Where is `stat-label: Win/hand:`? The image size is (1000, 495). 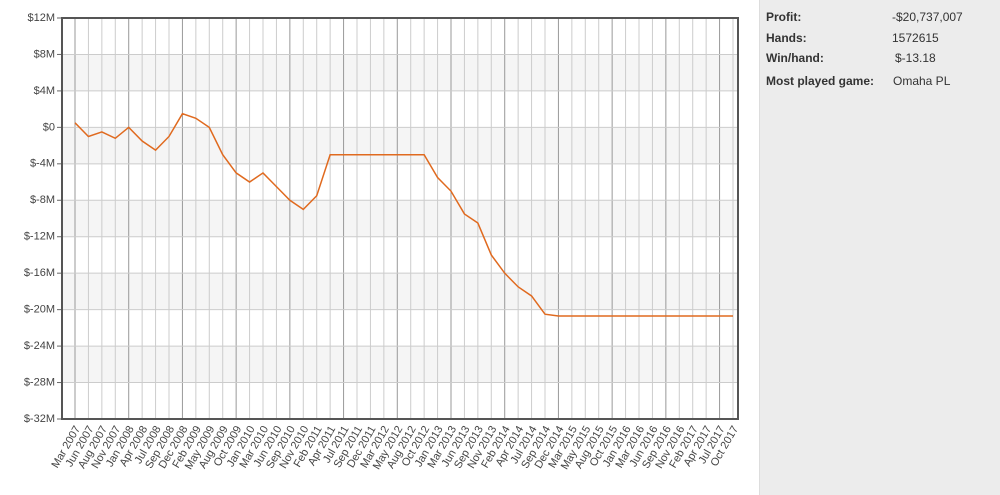
stat-label: Win/hand: is located at coordinates (795, 58).